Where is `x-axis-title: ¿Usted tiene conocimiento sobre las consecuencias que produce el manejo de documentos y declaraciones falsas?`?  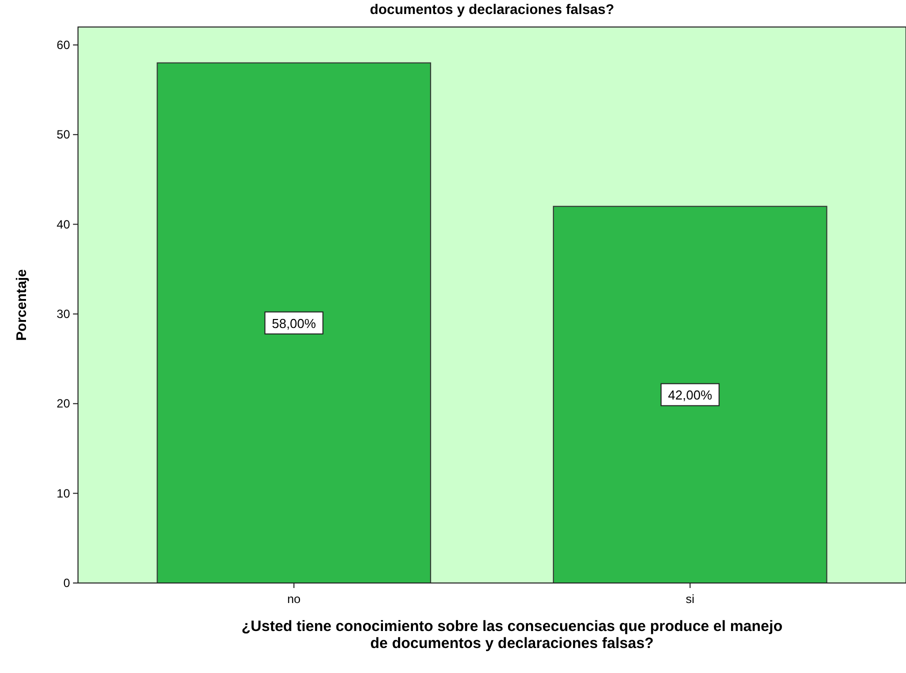 x-axis-title: ¿Usted tiene conocimiento sobre las consecuencias que produce el manejo de documentos y declaraciones falsas? is located at coordinates (512, 635).